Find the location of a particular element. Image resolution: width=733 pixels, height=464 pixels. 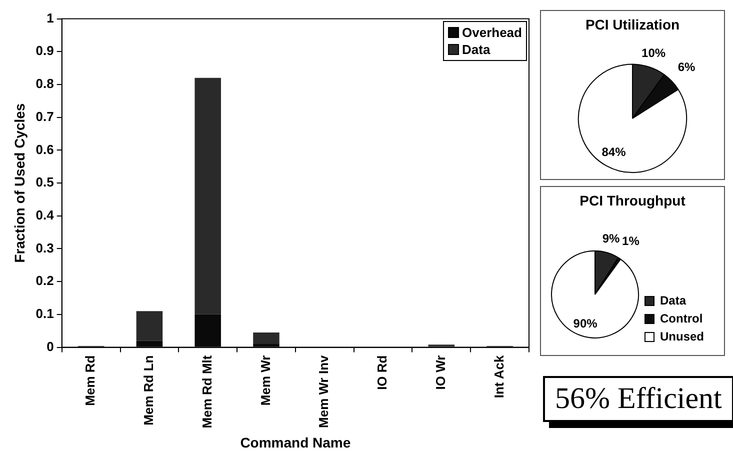

y-tick-label: 0.8 is located at coordinates (45, 84).